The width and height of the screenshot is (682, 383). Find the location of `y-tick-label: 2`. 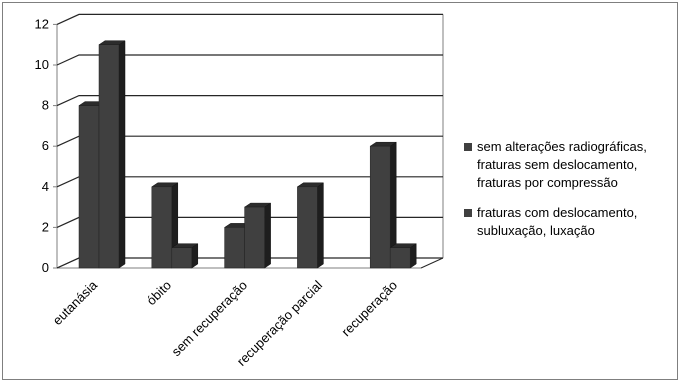

y-tick-label: 2 is located at coordinates (45, 226).